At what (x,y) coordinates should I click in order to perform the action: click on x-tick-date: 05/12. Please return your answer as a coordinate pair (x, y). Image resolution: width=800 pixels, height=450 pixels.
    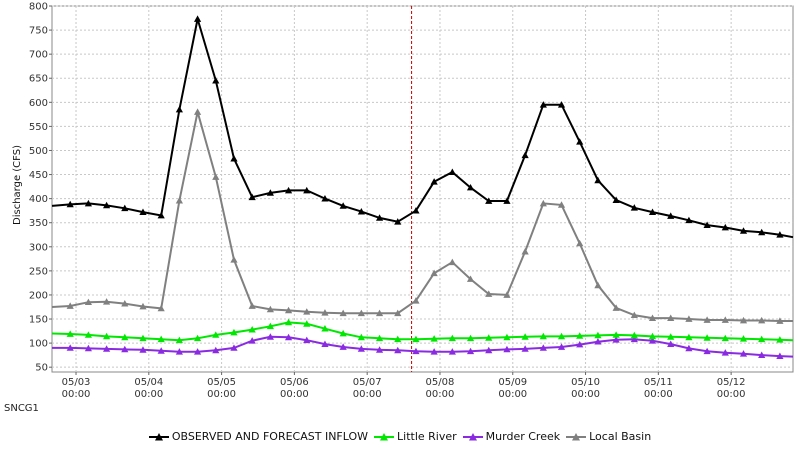
    Looking at the image, I should click on (731, 382).